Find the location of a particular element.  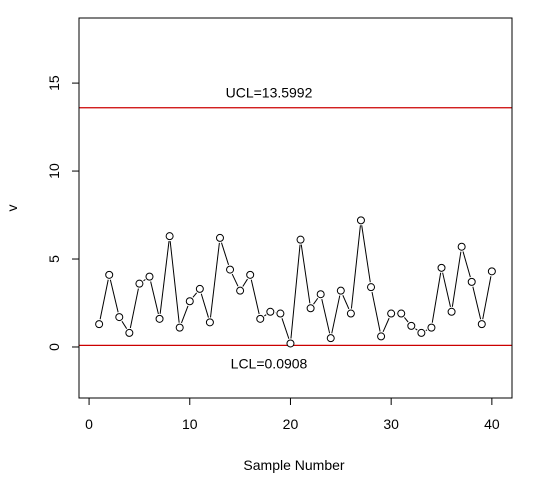

control-limit-label: UCL=13.5992 is located at coordinates (269, 93).